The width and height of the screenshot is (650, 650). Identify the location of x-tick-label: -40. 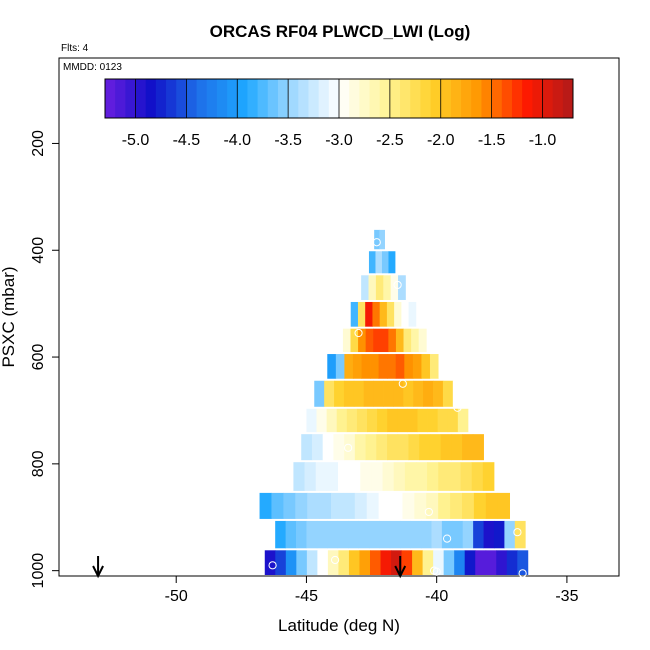
(436, 596).